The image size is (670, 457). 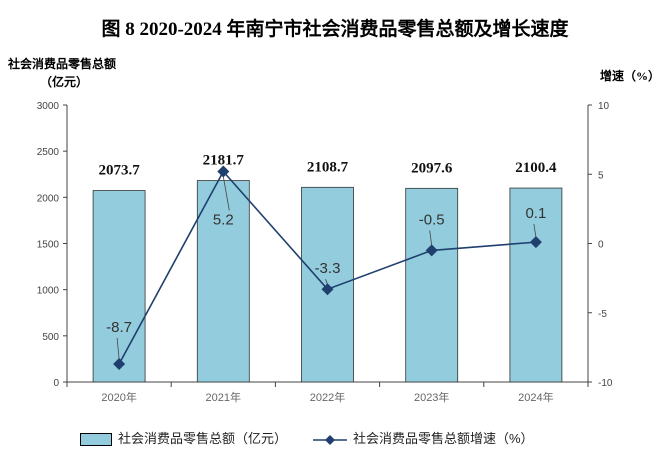 What do you see at coordinates (56, 383) in the screenshot?
I see `left-tick-label: 0` at bounding box center [56, 383].